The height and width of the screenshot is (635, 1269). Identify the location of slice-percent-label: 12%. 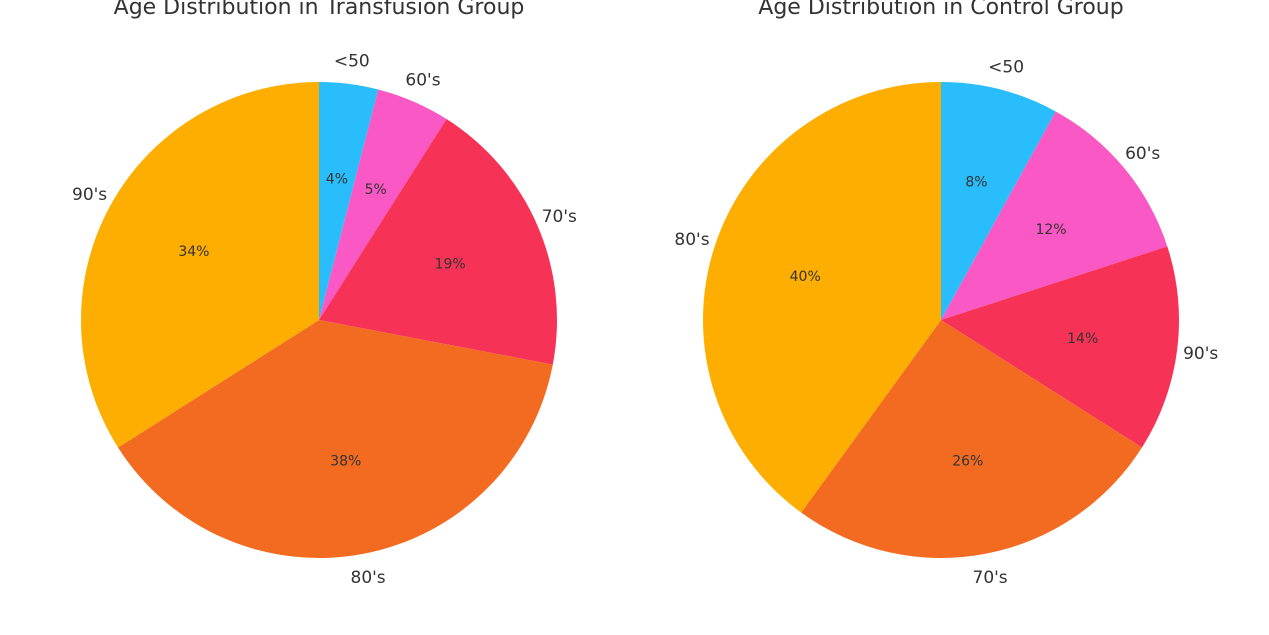
(1050, 230).